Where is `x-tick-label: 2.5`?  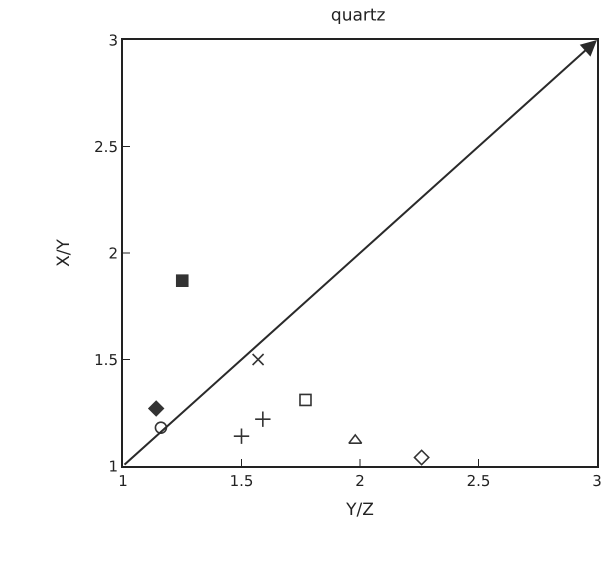
x-tick-label: 2.5 is located at coordinates (478, 481).